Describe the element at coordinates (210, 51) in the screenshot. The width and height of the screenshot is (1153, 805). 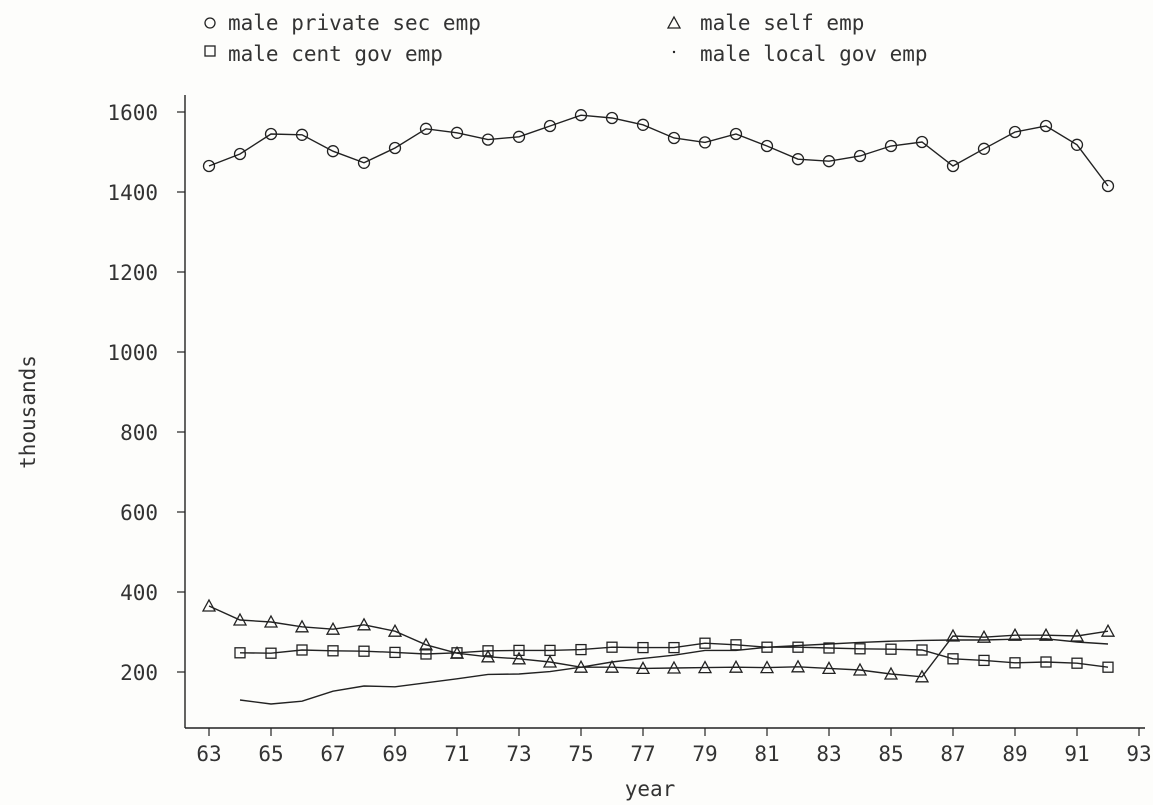
I see `legend-square-marker` at that location.